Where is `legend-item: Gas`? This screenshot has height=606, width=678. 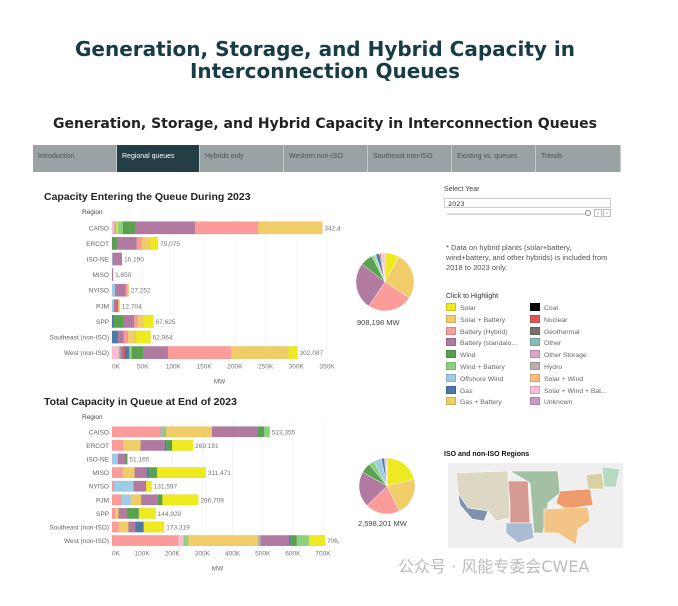 legend-item: Gas is located at coordinates (459, 390).